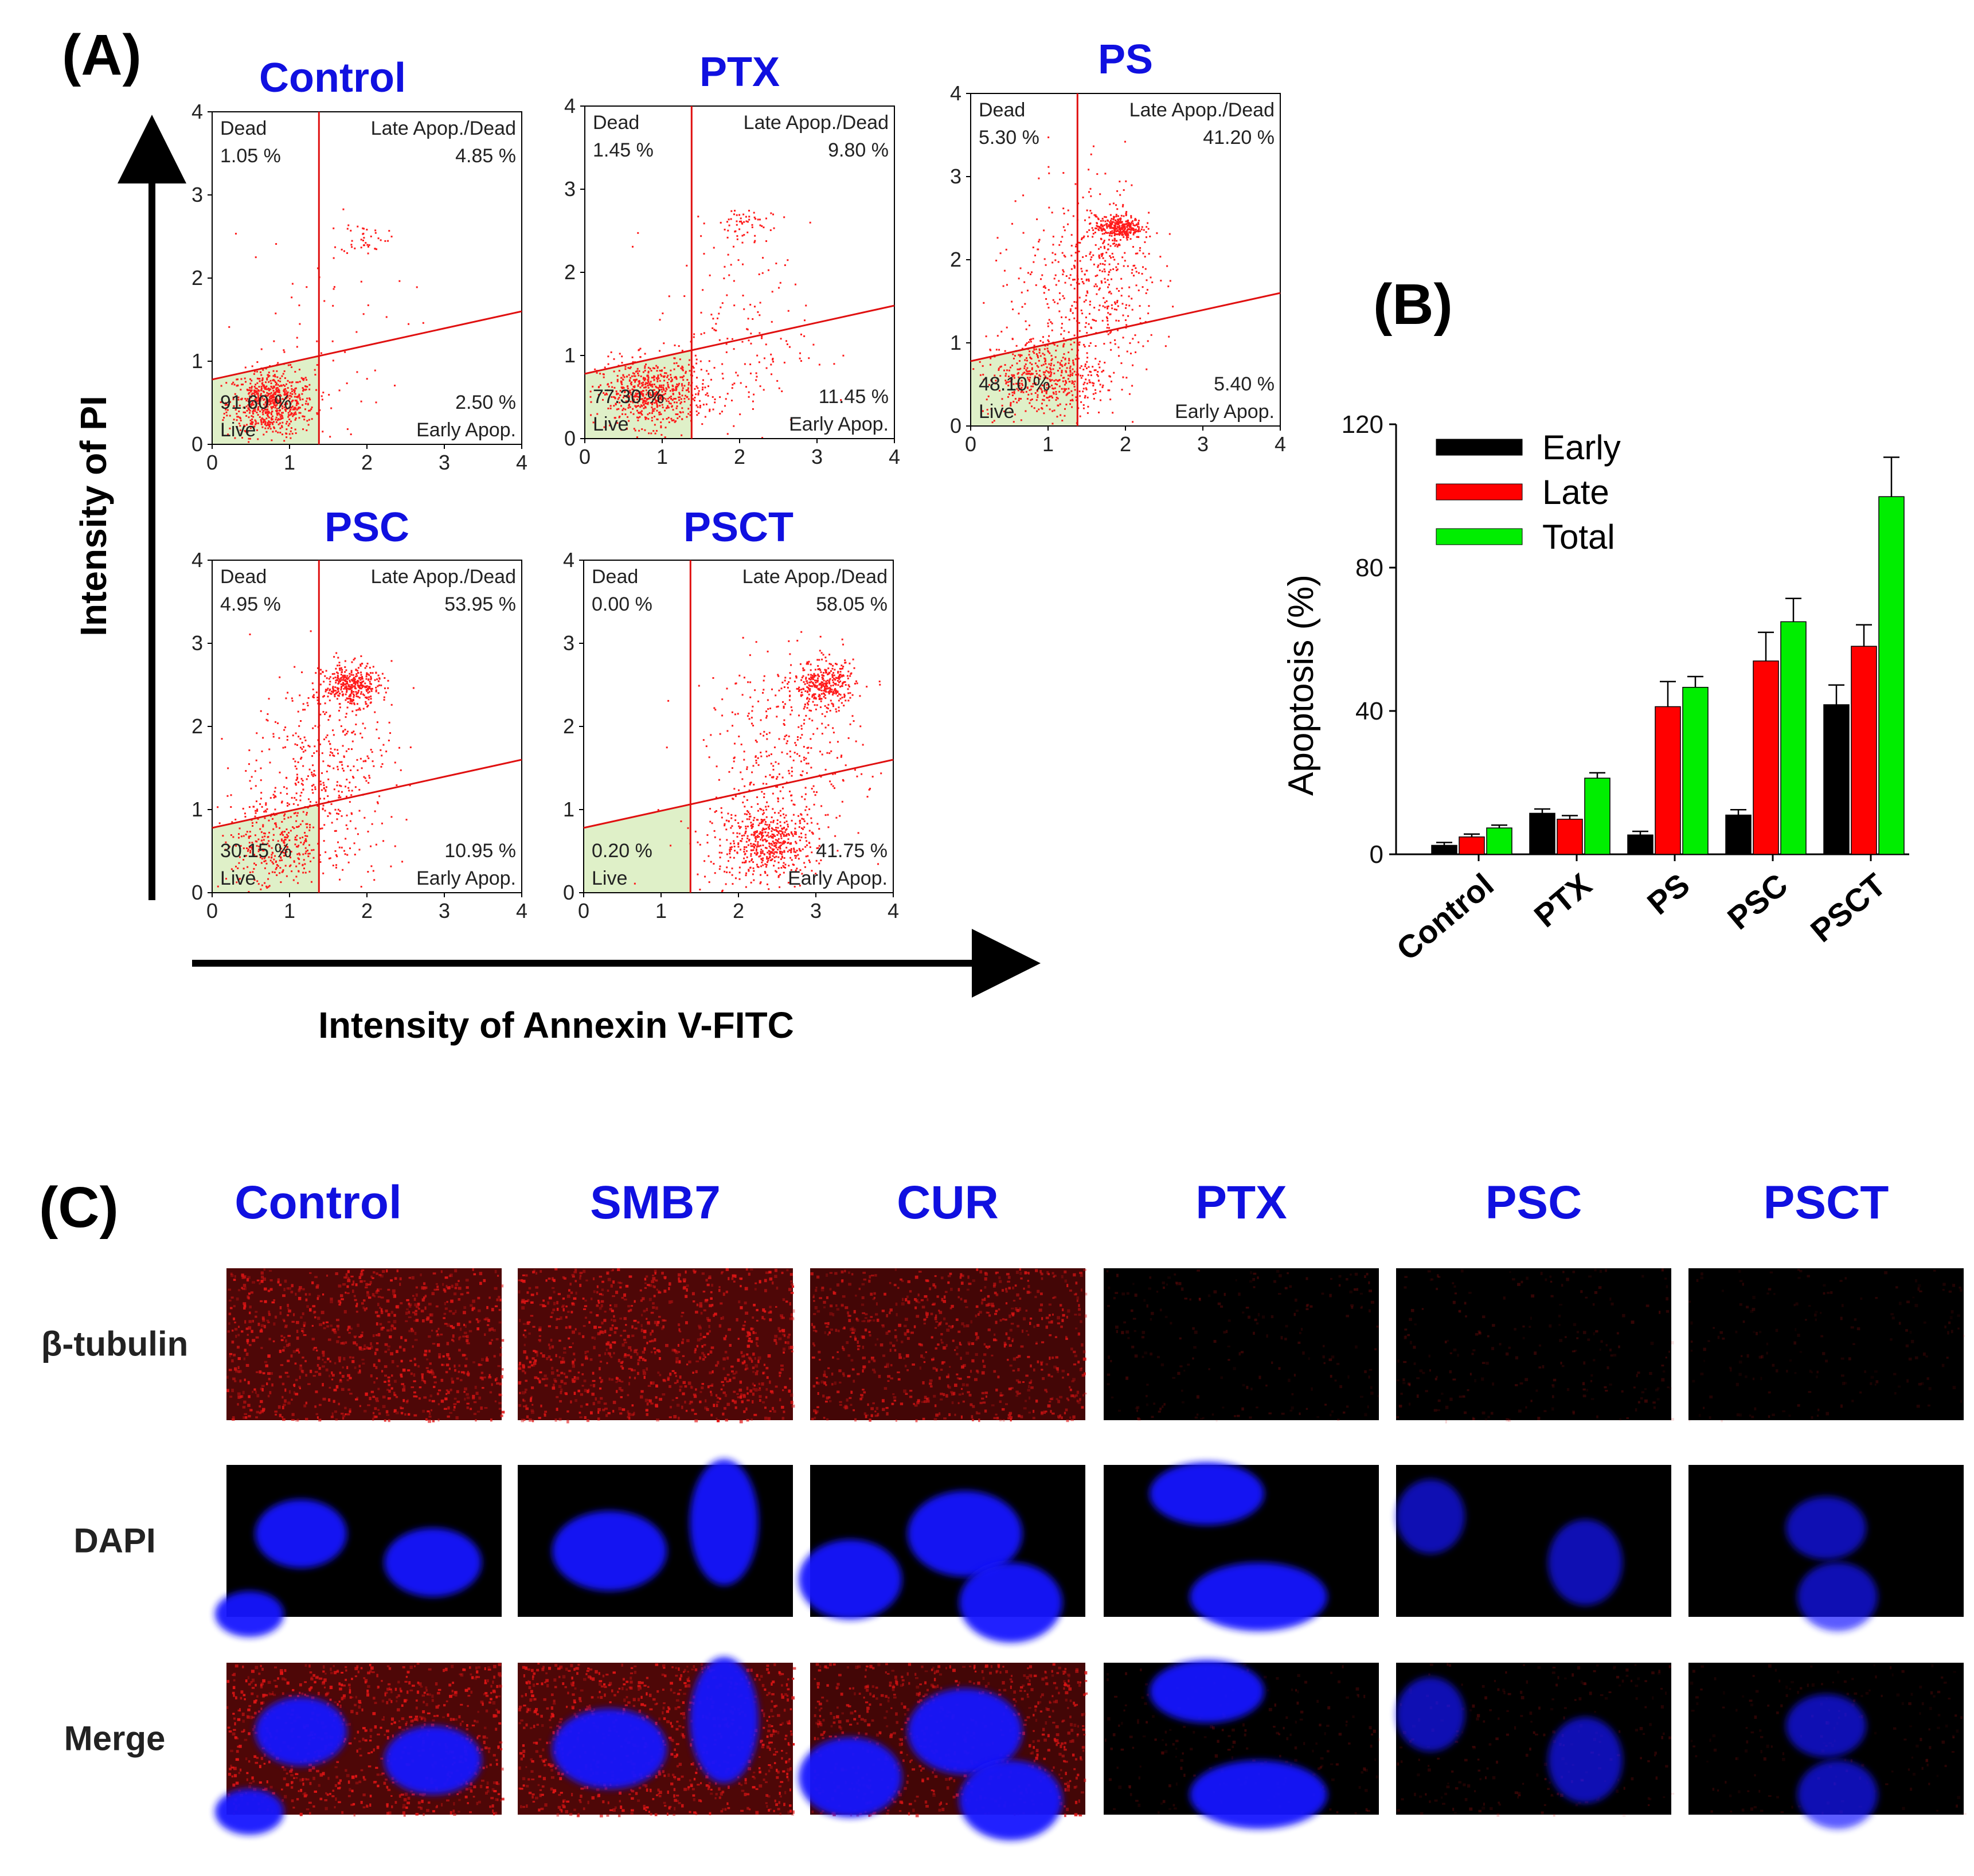 Image resolution: width=1974 pixels, height=1876 pixels. What do you see at coordinates (1534, 1203) in the screenshot?
I see `micro-column-title: PSC` at bounding box center [1534, 1203].